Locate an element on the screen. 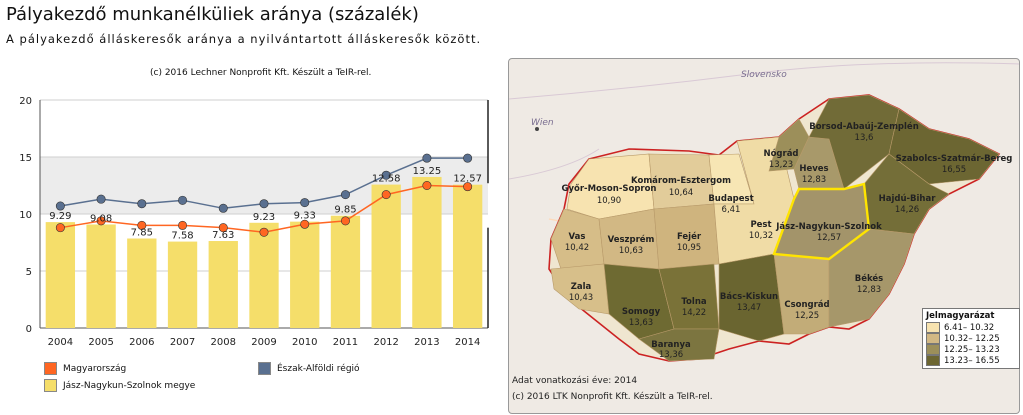  map-legend-title: Jelmagyarázat is located at coordinates (960, 316).